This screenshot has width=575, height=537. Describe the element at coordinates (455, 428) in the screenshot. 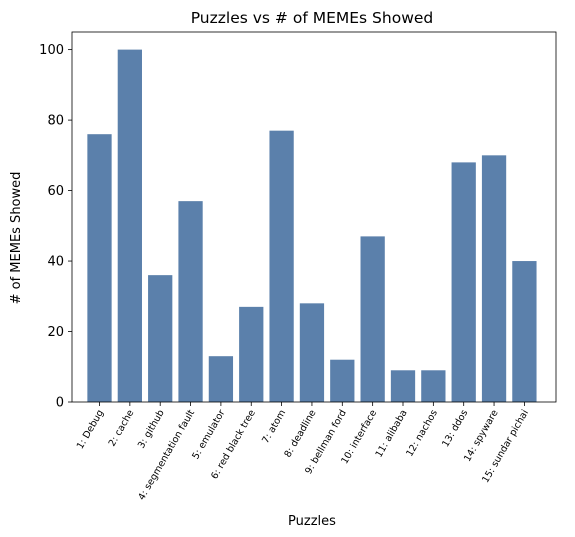

I see `x-tick-label: 13: ddos` at that location.